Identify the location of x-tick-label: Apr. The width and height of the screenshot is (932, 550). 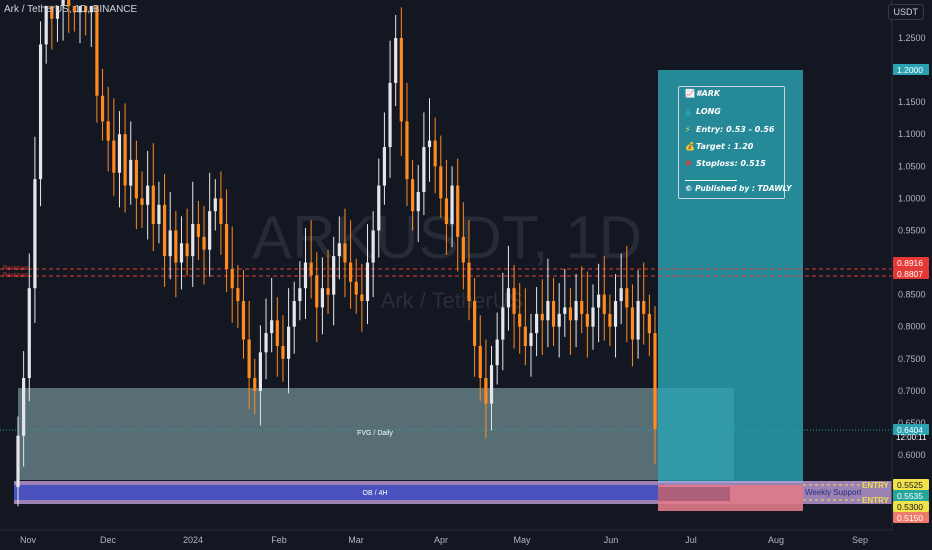
(441, 540).